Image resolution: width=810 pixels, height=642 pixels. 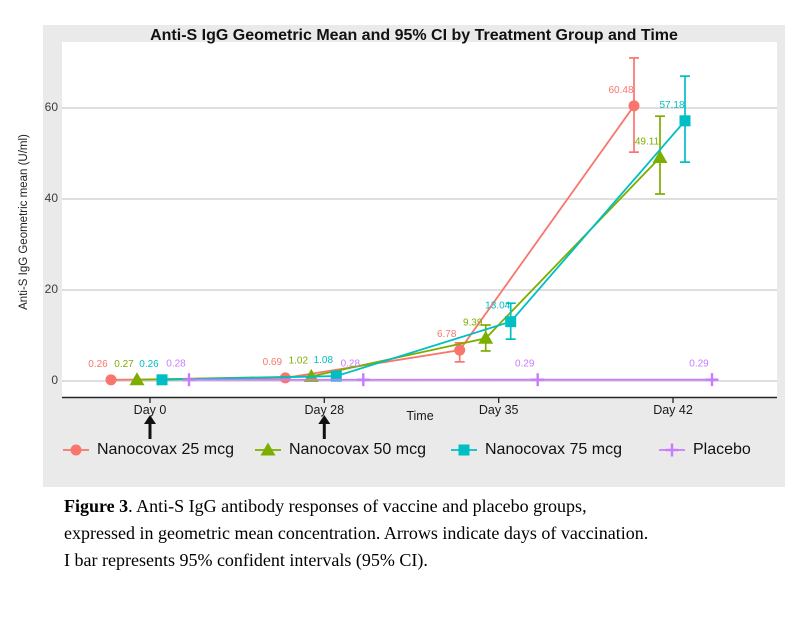 What do you see at coordinates (124, 364) in the screenshot?
I see `data-label: 0.27` at bounding box center [124, 364].